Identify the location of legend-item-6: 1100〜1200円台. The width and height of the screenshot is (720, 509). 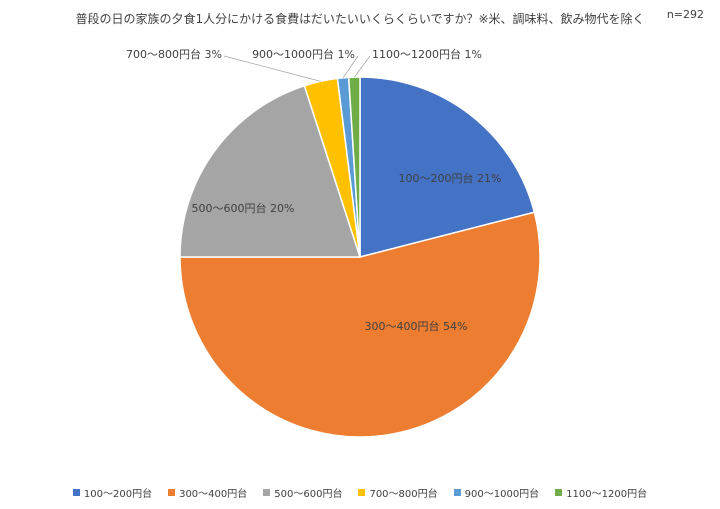
(601, 492).